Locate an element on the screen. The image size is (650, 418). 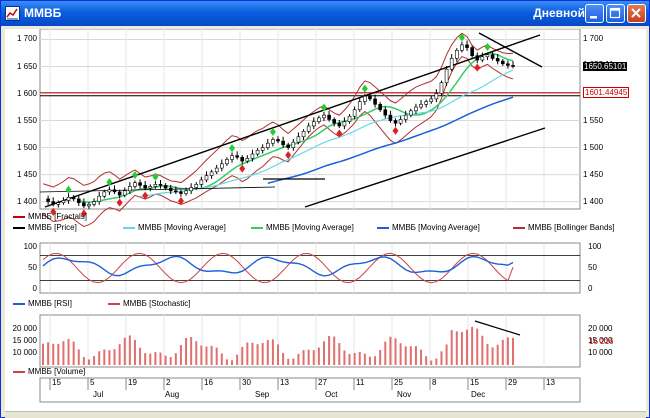
legend-ma-blue: ММВБ [Moving Average] is located at coordinates (428, 227).